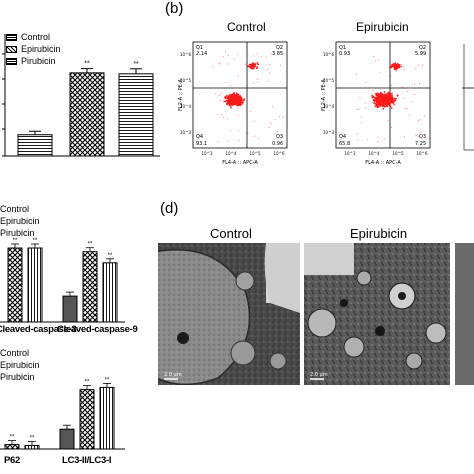 The width and height of the screenshot is (474, 474). Describe the element at coordinates (277, 54) in the screenshot. I see `quadrant-percent: 3.85` at that location.